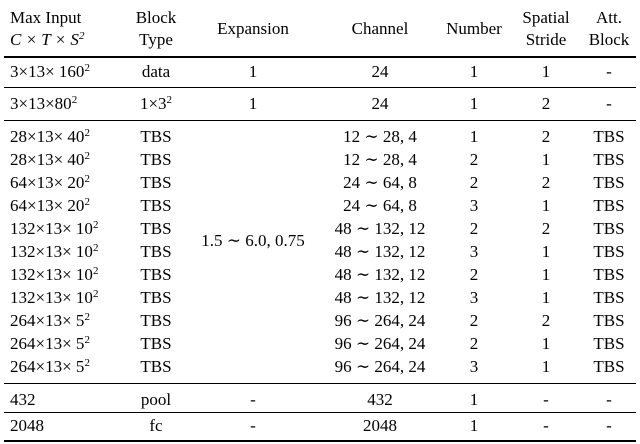 The width and height of the screenshot is (640, 444). What do you see at coordinates (156, 39) in the screenshot?
I see `header-block-type-line2: Type` at bounding box center [156, 39].